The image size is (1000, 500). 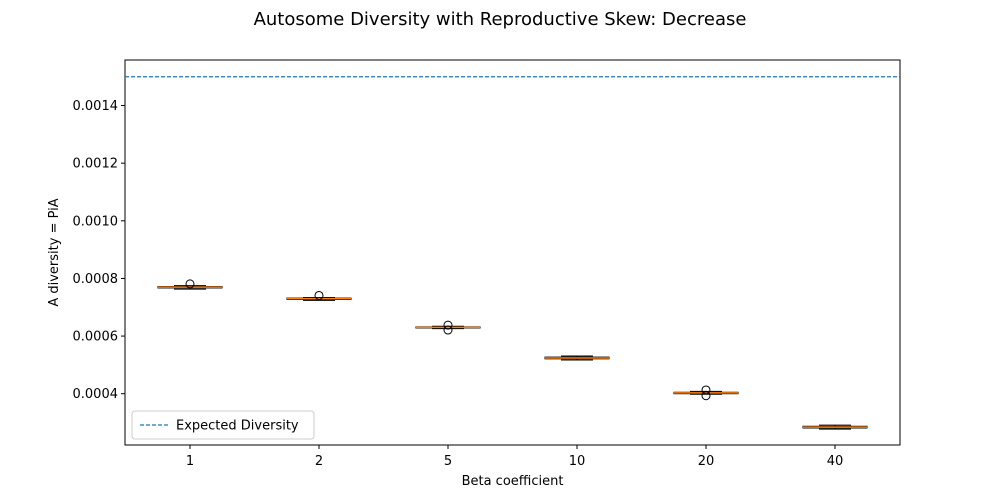 I want to click on legend-entry-expected-diversity: Expected Diversity, so click(x=237, y=426).